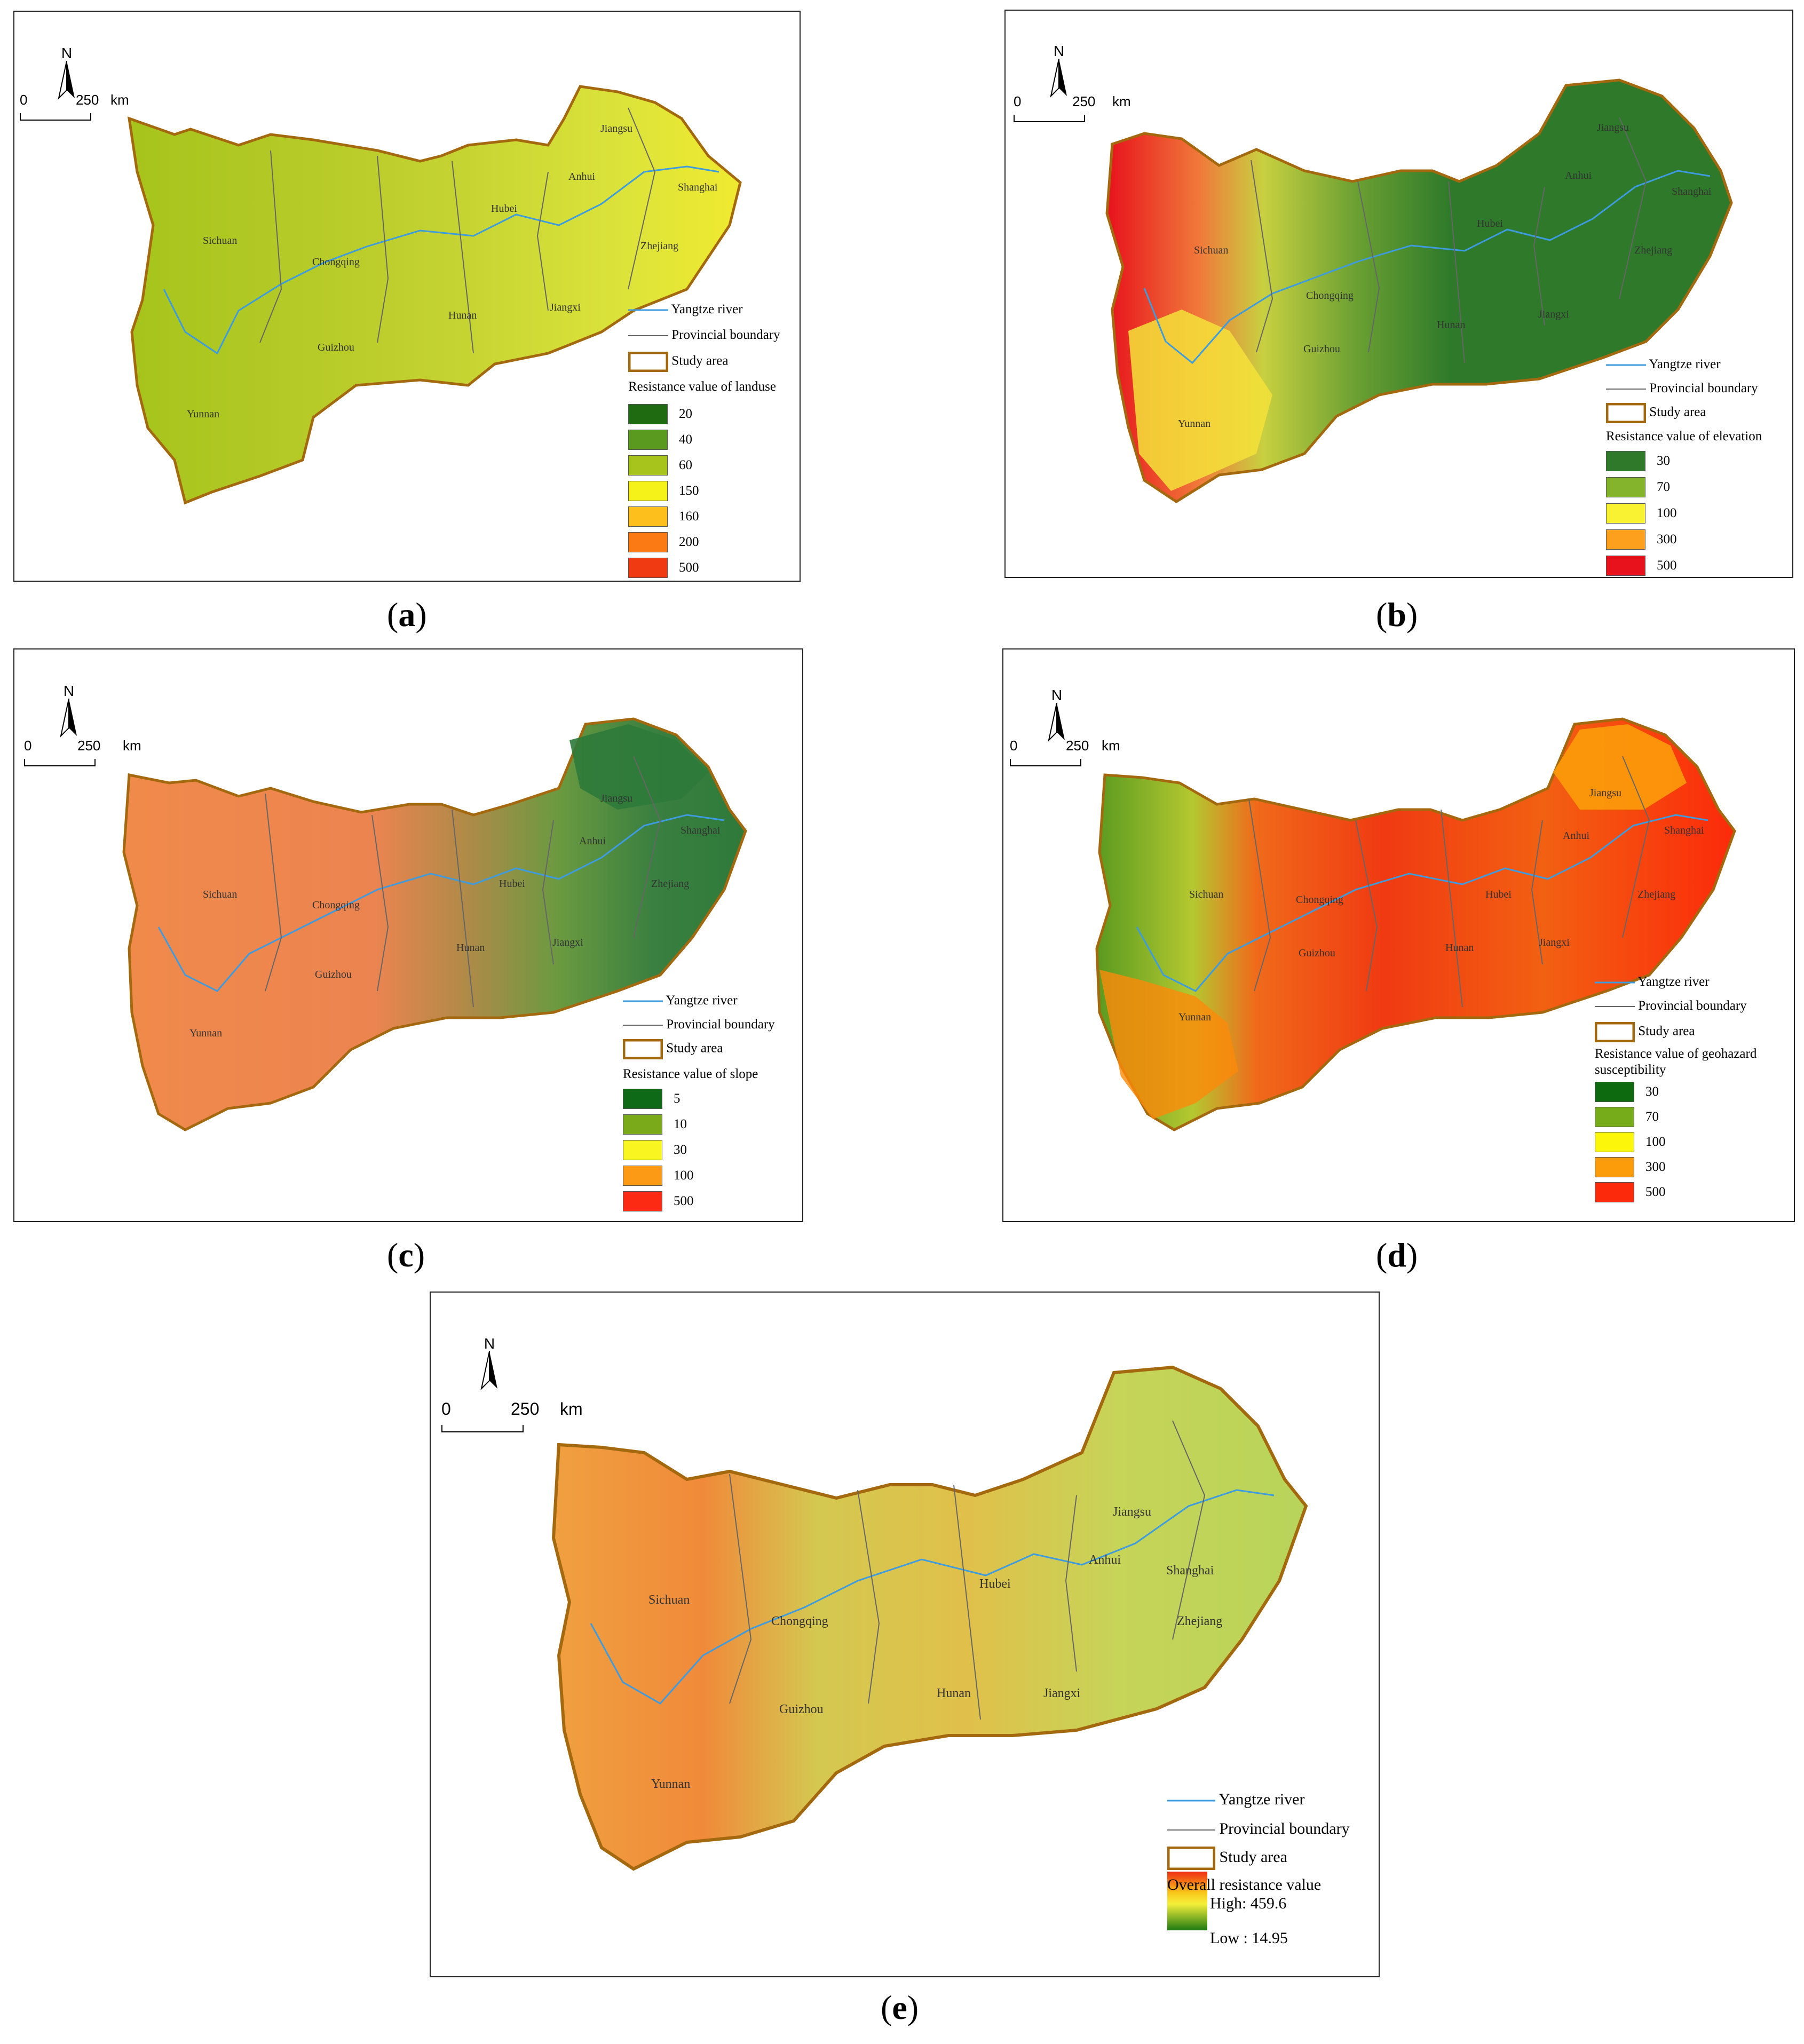 This screenshot has width=1804, height=2044. Describe the element at coordinates (685, 414) in the screenshot. I see `legend-value-20: 20` at that location.